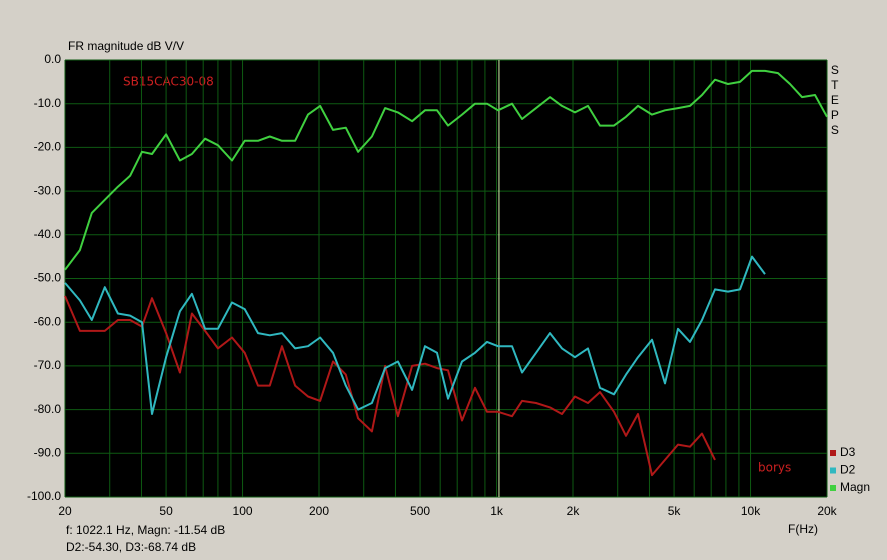 Image resolution: width=887 pixels, height=560 pixels. I want to click on y-tick-label: -60.0, so click(48, 321).